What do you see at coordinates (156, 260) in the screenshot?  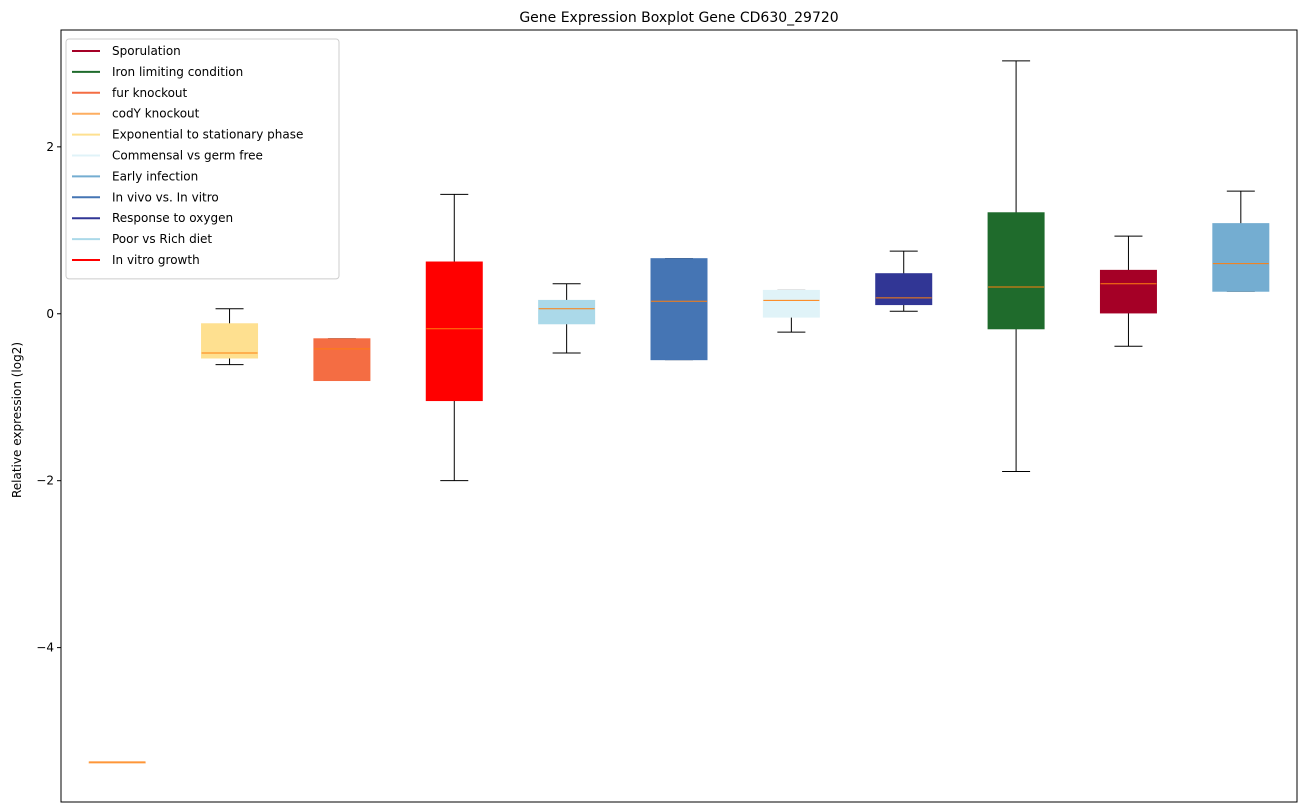 I see `legend-label: In vitro growth` at bounding box center [156, 260].